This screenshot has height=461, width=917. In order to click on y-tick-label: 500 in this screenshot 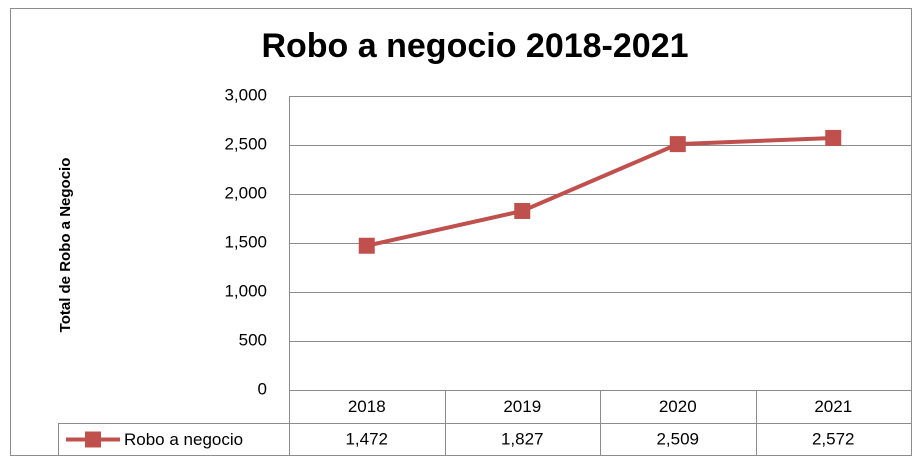, I will do `click(253, 339)`.